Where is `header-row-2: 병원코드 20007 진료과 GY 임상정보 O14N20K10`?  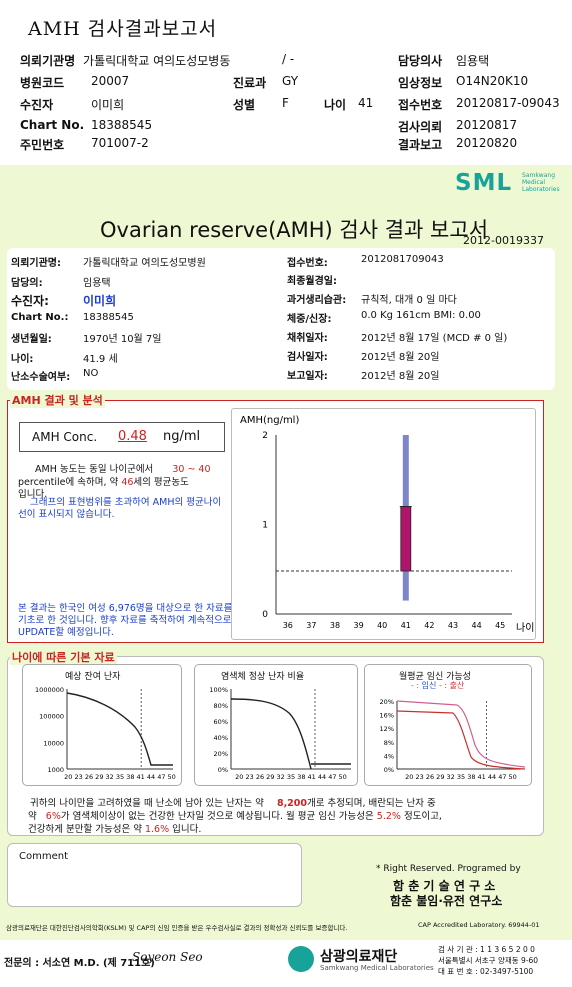 header-row-2: 병원코드 20007 진료과 GY 임상정보 O14N20K10 is located at coordinates (274, 82).